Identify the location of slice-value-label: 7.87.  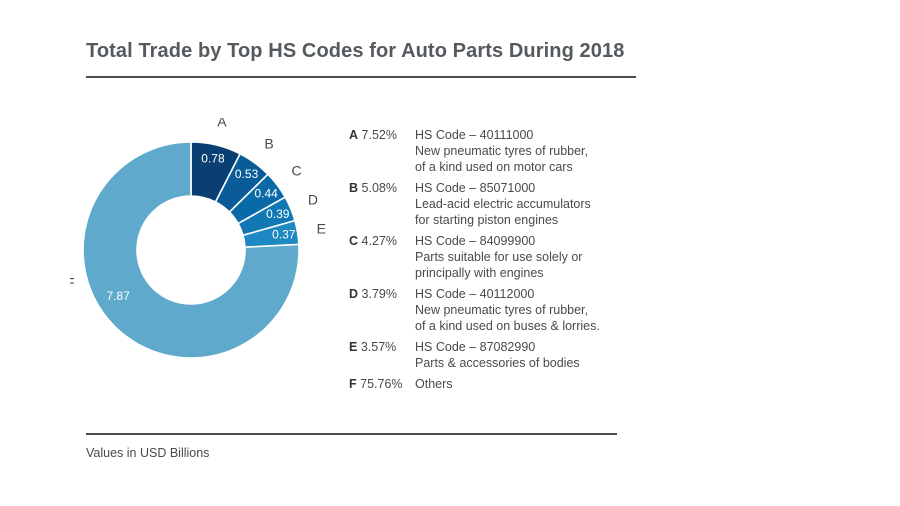
(119, 296).